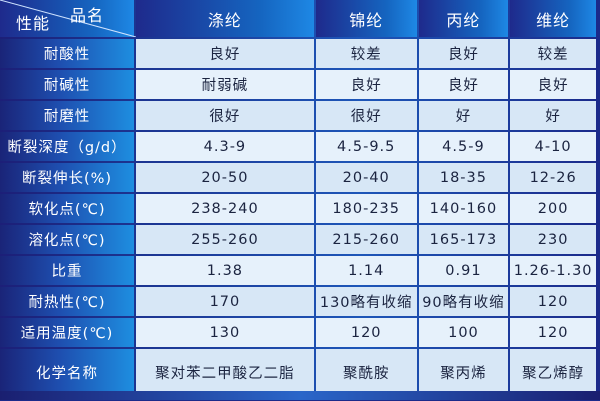 This screenshot has width=600, height=401. I want to click on row-label: 断裂伸长(%), so click(67, 177).